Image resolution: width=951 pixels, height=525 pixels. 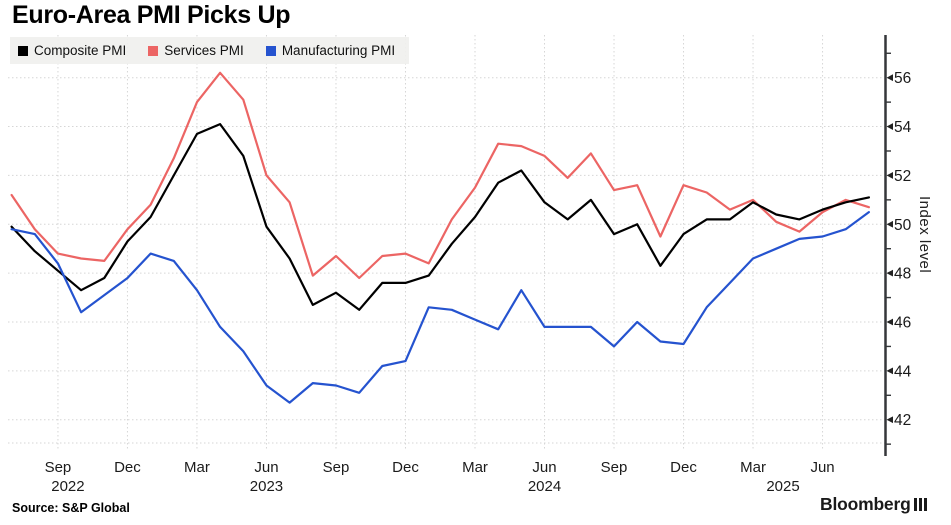 What do you see at coordinates (865, 504) in the screenshot?
I see `bloomberg-wordmark: Bloomberg` at bounding box center [865, 504].